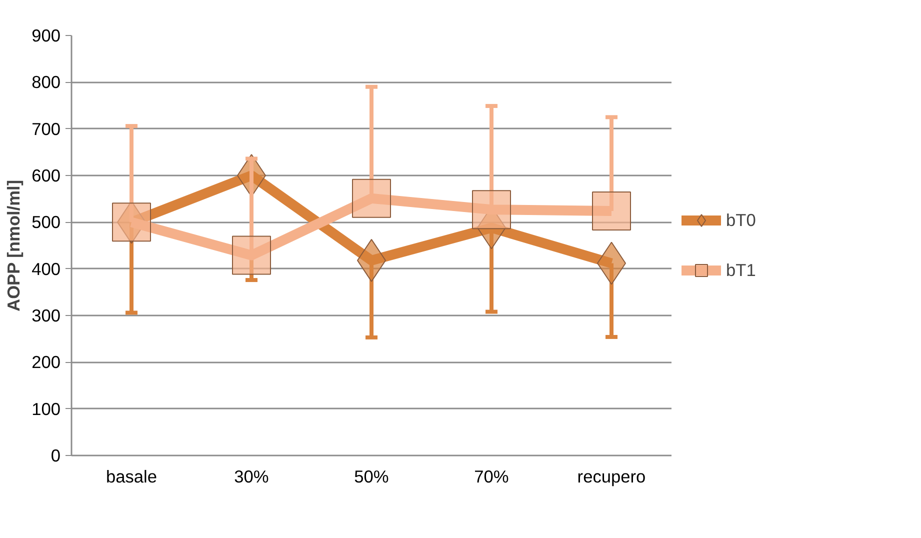 This screenshot has height=538, width=921. What do you see at coordinates (741, 220) in the screenshot?
I see `legend-label: bT0` at bounding box center [741, 220].